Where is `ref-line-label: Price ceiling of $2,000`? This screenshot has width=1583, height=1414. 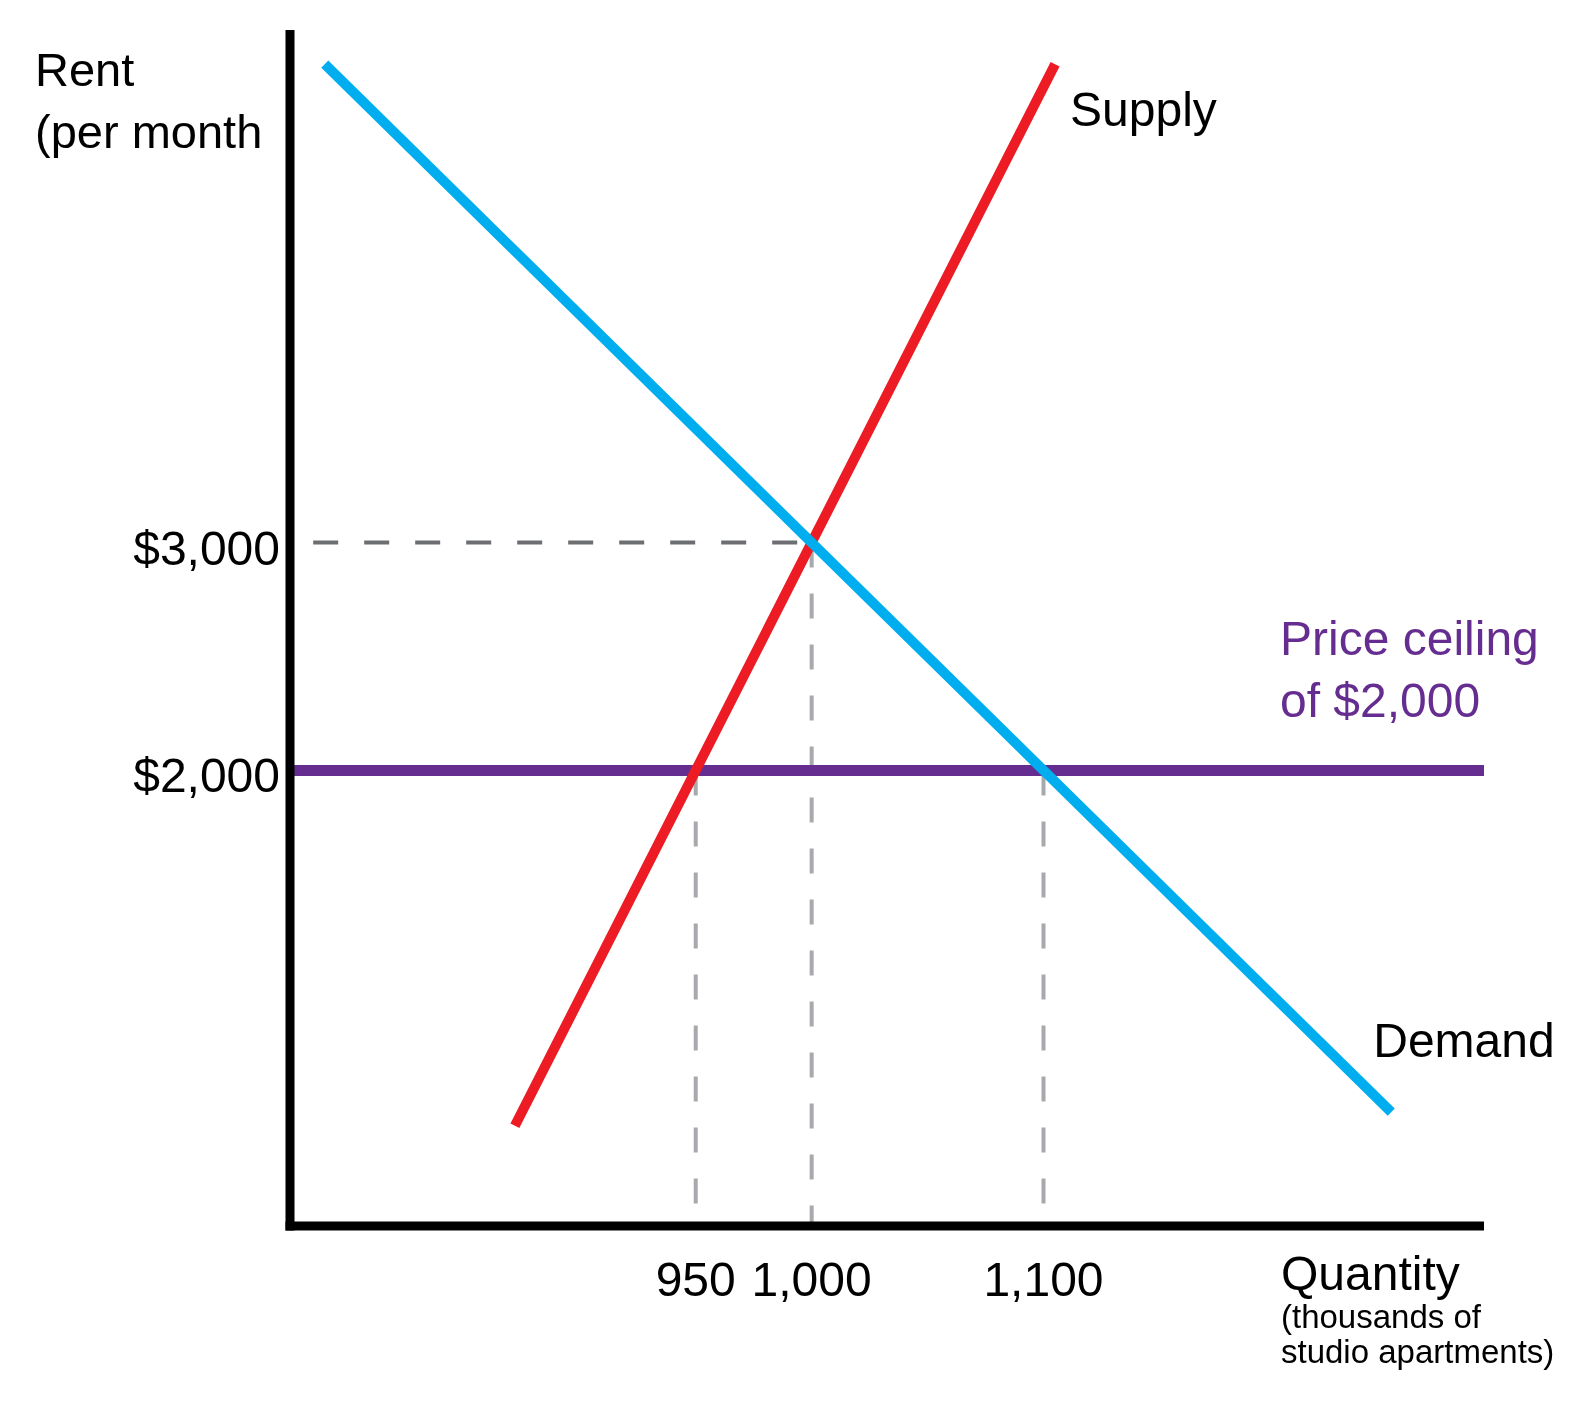
ref-line-label: Price ceiling of $2,000 is located at coordinates (1409, 670).